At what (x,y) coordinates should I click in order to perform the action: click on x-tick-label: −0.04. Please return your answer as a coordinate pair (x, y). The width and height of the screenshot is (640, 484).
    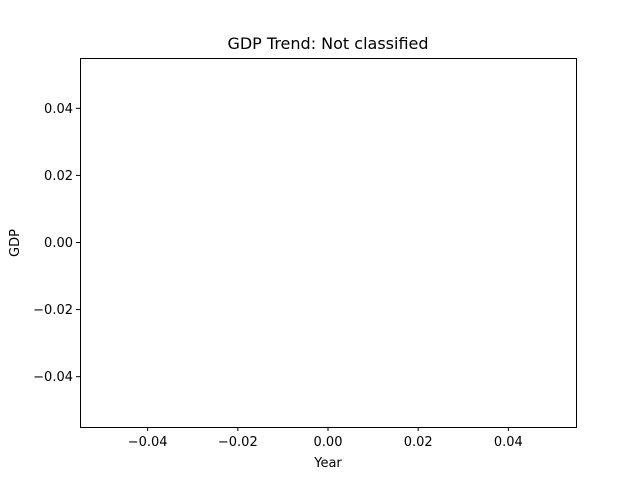
    Looking at the image, I should click on (148, 442).